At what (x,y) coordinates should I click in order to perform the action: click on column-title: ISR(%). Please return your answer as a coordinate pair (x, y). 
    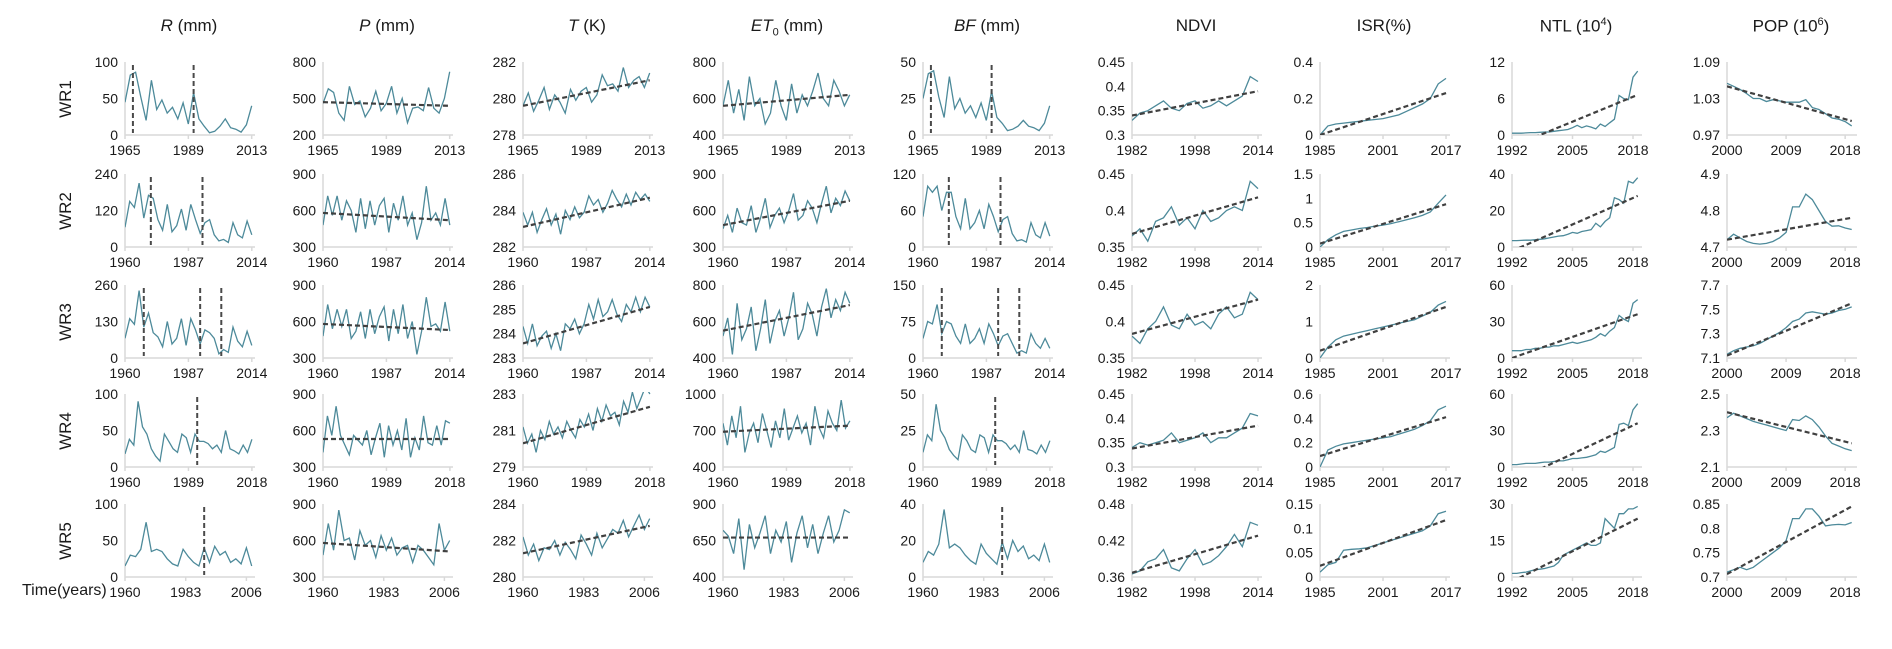
    Looking at the image, I should click on (1384, 26).